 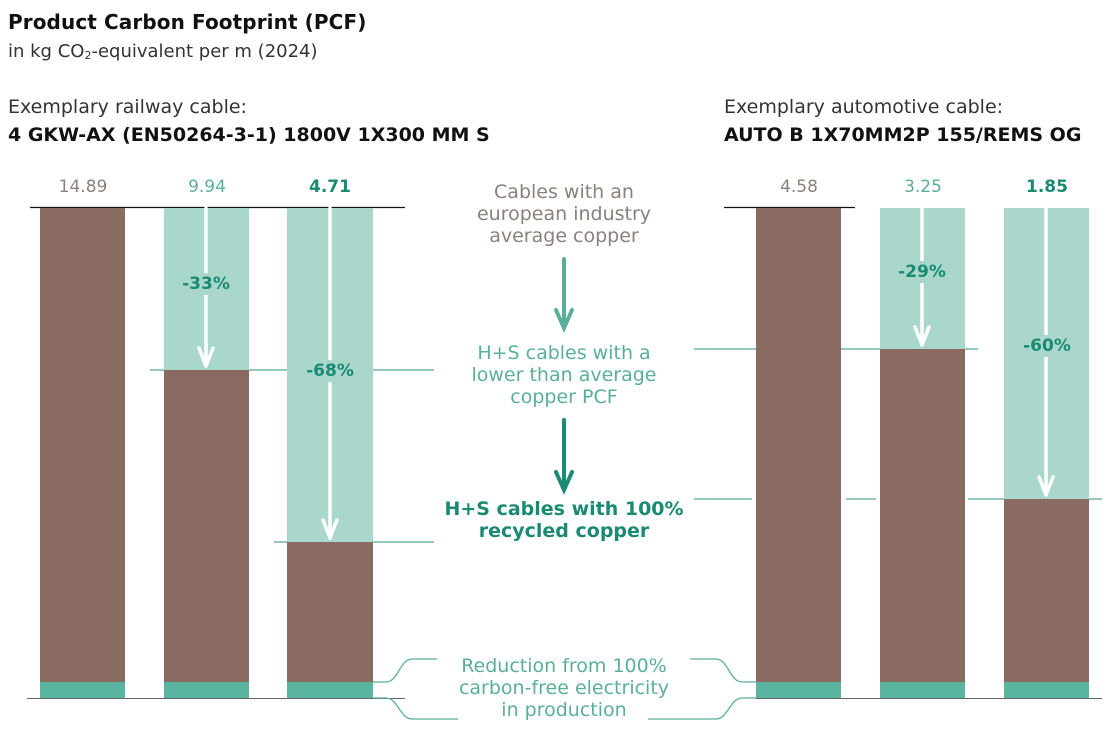 What do you see at coordinates (799, 187) in the screenshot?
I see `value-automotive-average: 4.58` at bounding box center [799, 187].